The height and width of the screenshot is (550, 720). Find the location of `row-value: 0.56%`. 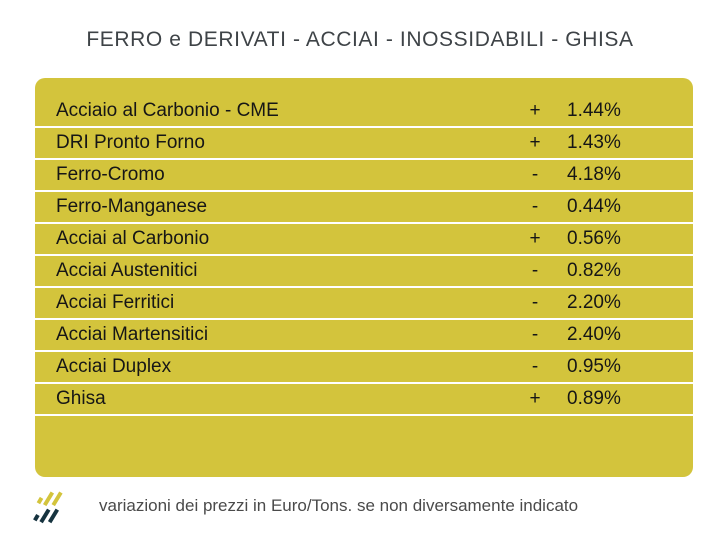

row-value: 0.56% is located at coordinates (594, 238).